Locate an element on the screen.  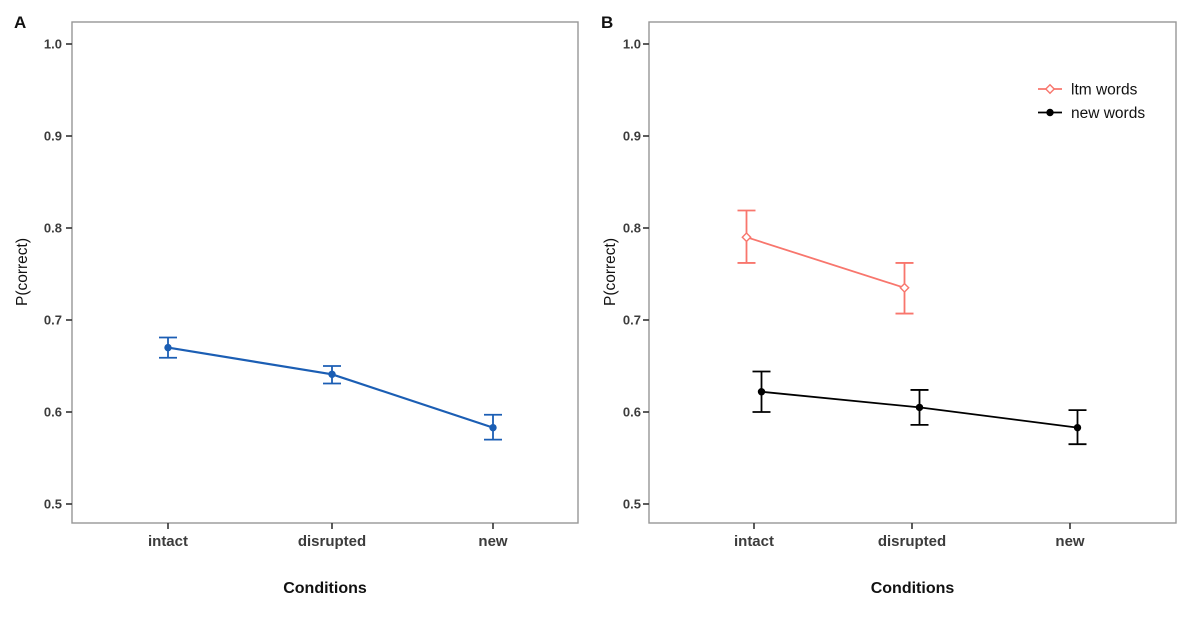
legend-entry: ltm words is located at coordinates (1088, 90).